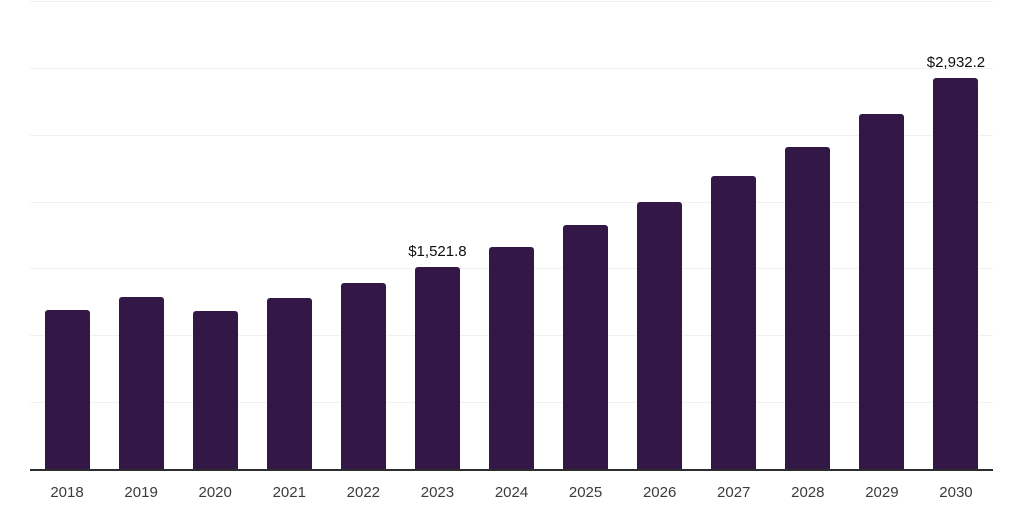 Image resolution: width=1024 pixels, height=512 pixels. Describe the element at coordinates (585, 492) in the screenshot. I see `x-tick-label-2025: 2025` at that location.